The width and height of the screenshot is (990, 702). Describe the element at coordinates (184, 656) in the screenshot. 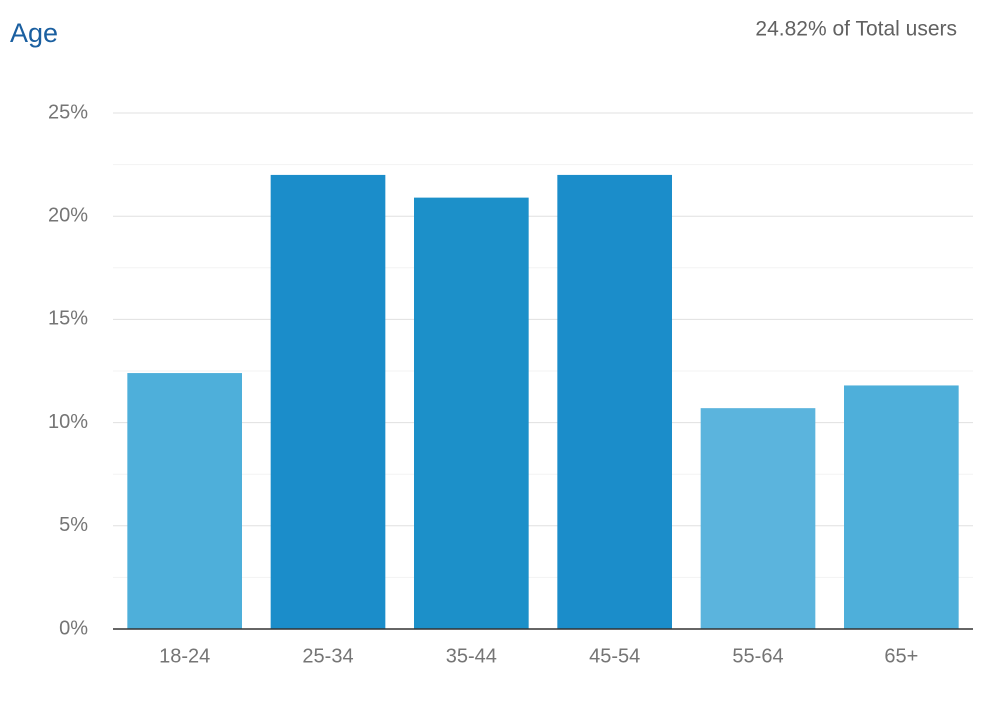

I see `x-tick-label: 18-24` at that location.